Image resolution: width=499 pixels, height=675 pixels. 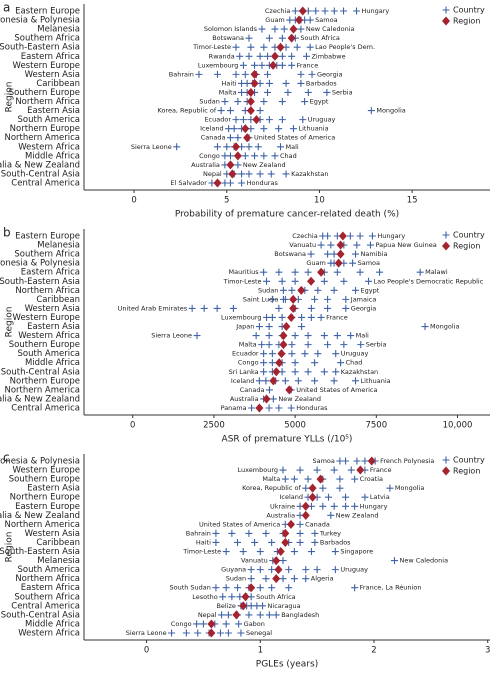 What do you see at coordinates (407, 461) in the screenshot?
I see `country-label: French Polynesia` at bounding box center [407, 461].